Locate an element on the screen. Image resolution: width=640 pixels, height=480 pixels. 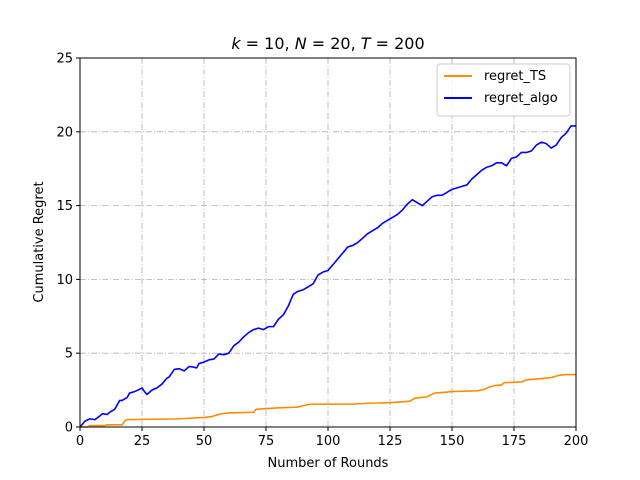
legend-label-regret-algo: regret_algo is located at coordinates (521, 98).